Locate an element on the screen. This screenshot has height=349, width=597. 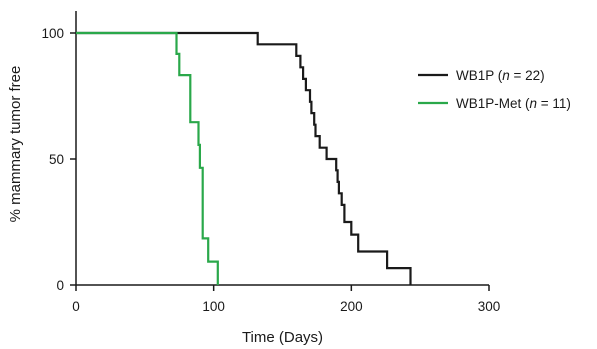
y-tick-label: 100 is located at coordinates (52, 33).